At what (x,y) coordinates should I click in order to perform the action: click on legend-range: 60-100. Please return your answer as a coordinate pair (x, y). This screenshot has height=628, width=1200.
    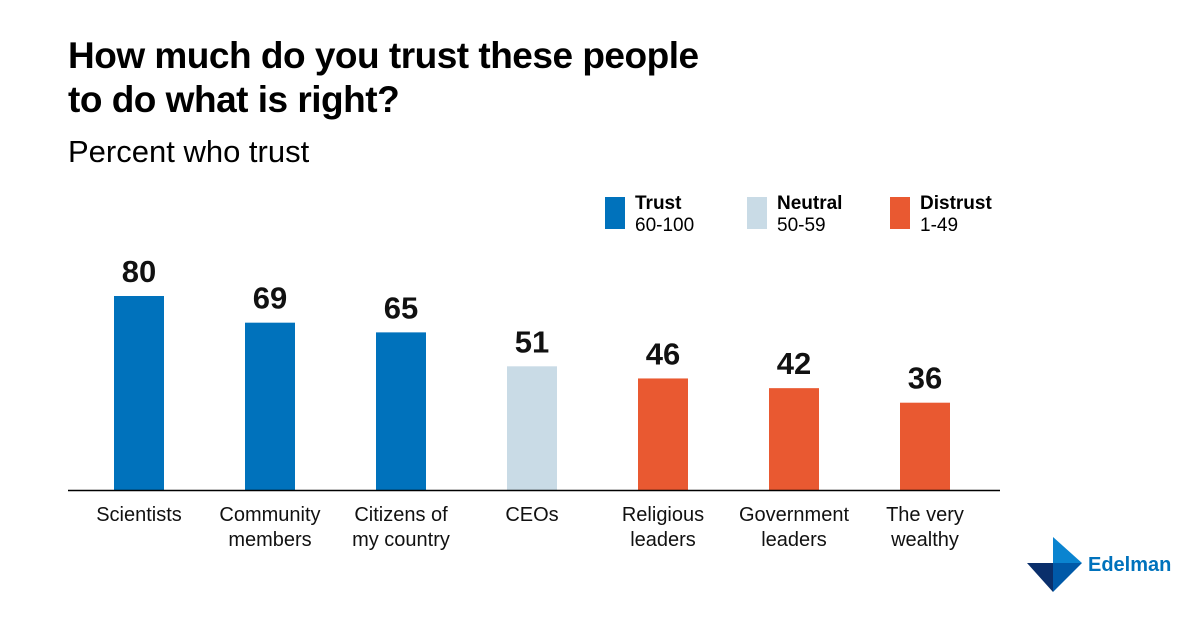
    Looking at the image, I should click on (665, 225).